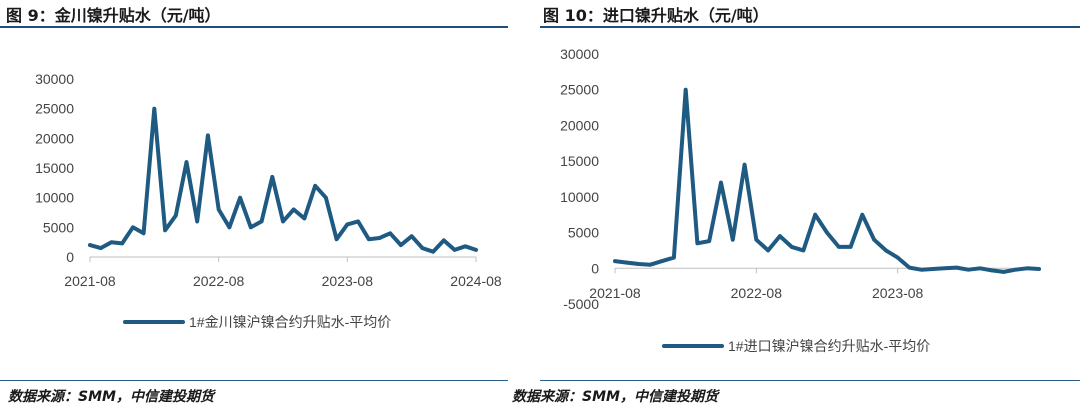 The width and height of the screenshot is (1080, 413). What do you see at coordinates (810, 380) in the screenshot?
I see `right-bottom-rule` at bounding box center [810, 380].